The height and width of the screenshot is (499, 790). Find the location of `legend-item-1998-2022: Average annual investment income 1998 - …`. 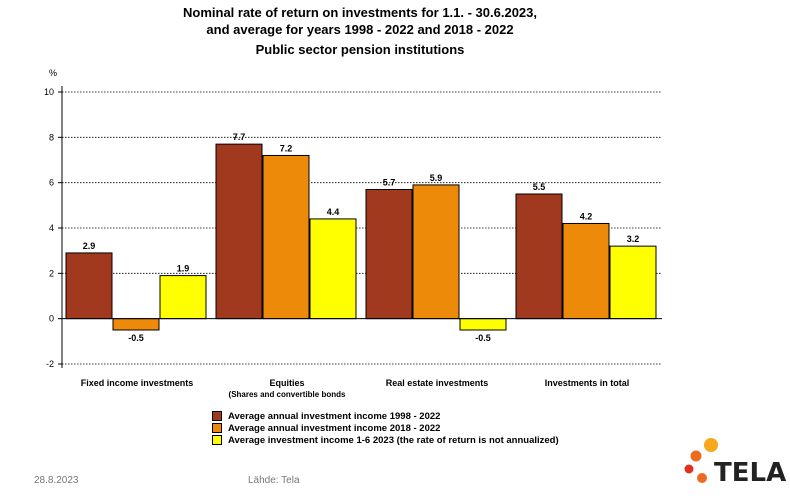

legend-item-1998-2022: Average annual investment income 1998 - … is located at coordinates (385, 416).